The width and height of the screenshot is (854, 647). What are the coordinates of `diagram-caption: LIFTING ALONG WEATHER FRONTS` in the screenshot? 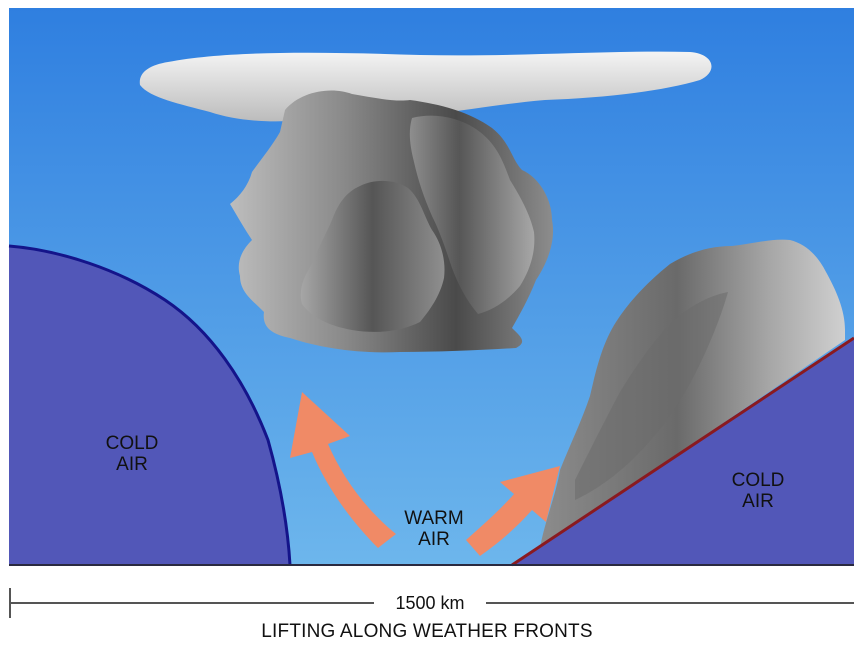 It's located at (427, 631).